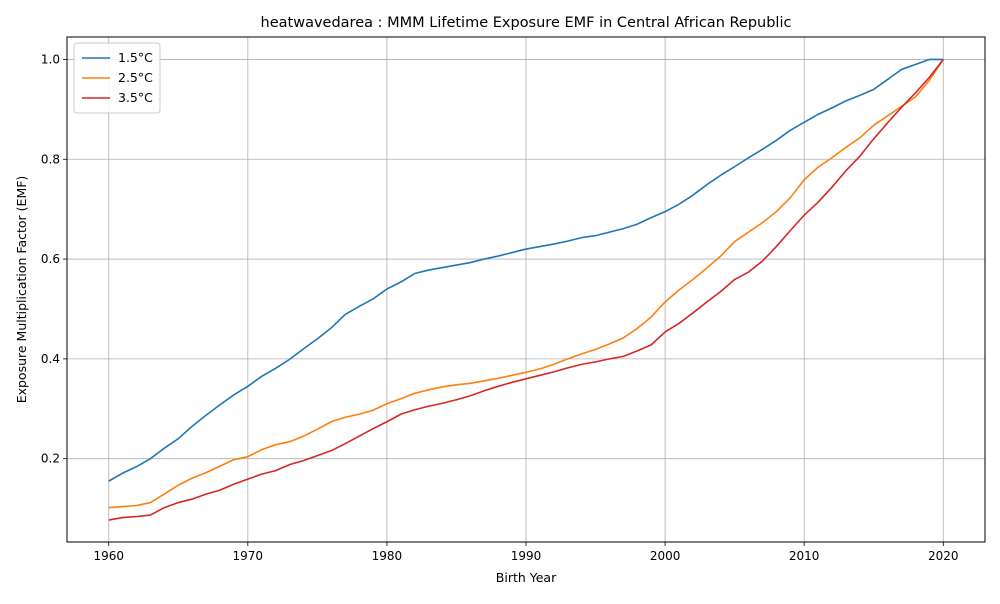 The width and height of the screenshot is (1000, 604). What do you see at coordinates (135, 97) in the screenshot?
I see `legend-label: 3.5°C` at bounding box center [135, 97].